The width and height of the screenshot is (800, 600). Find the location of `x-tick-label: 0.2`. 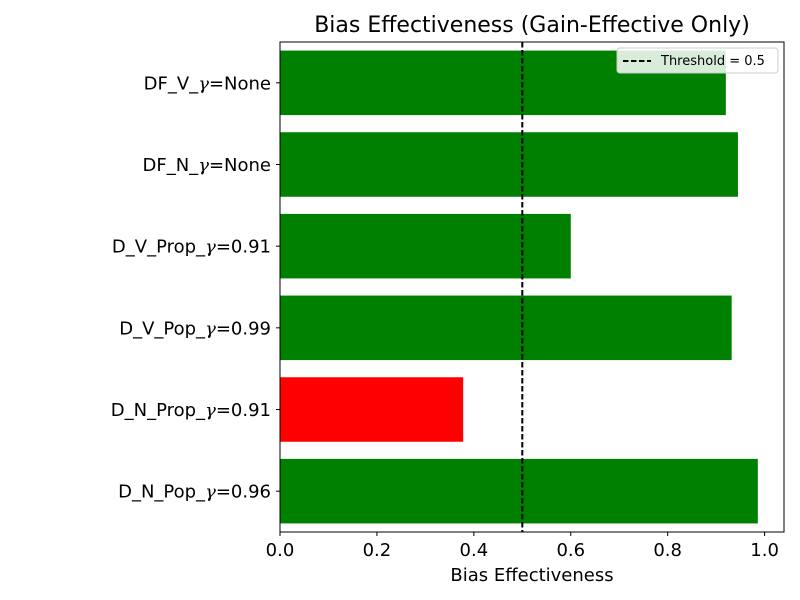

x-tick-label: 0.2 is located at coordinates (377, 550).